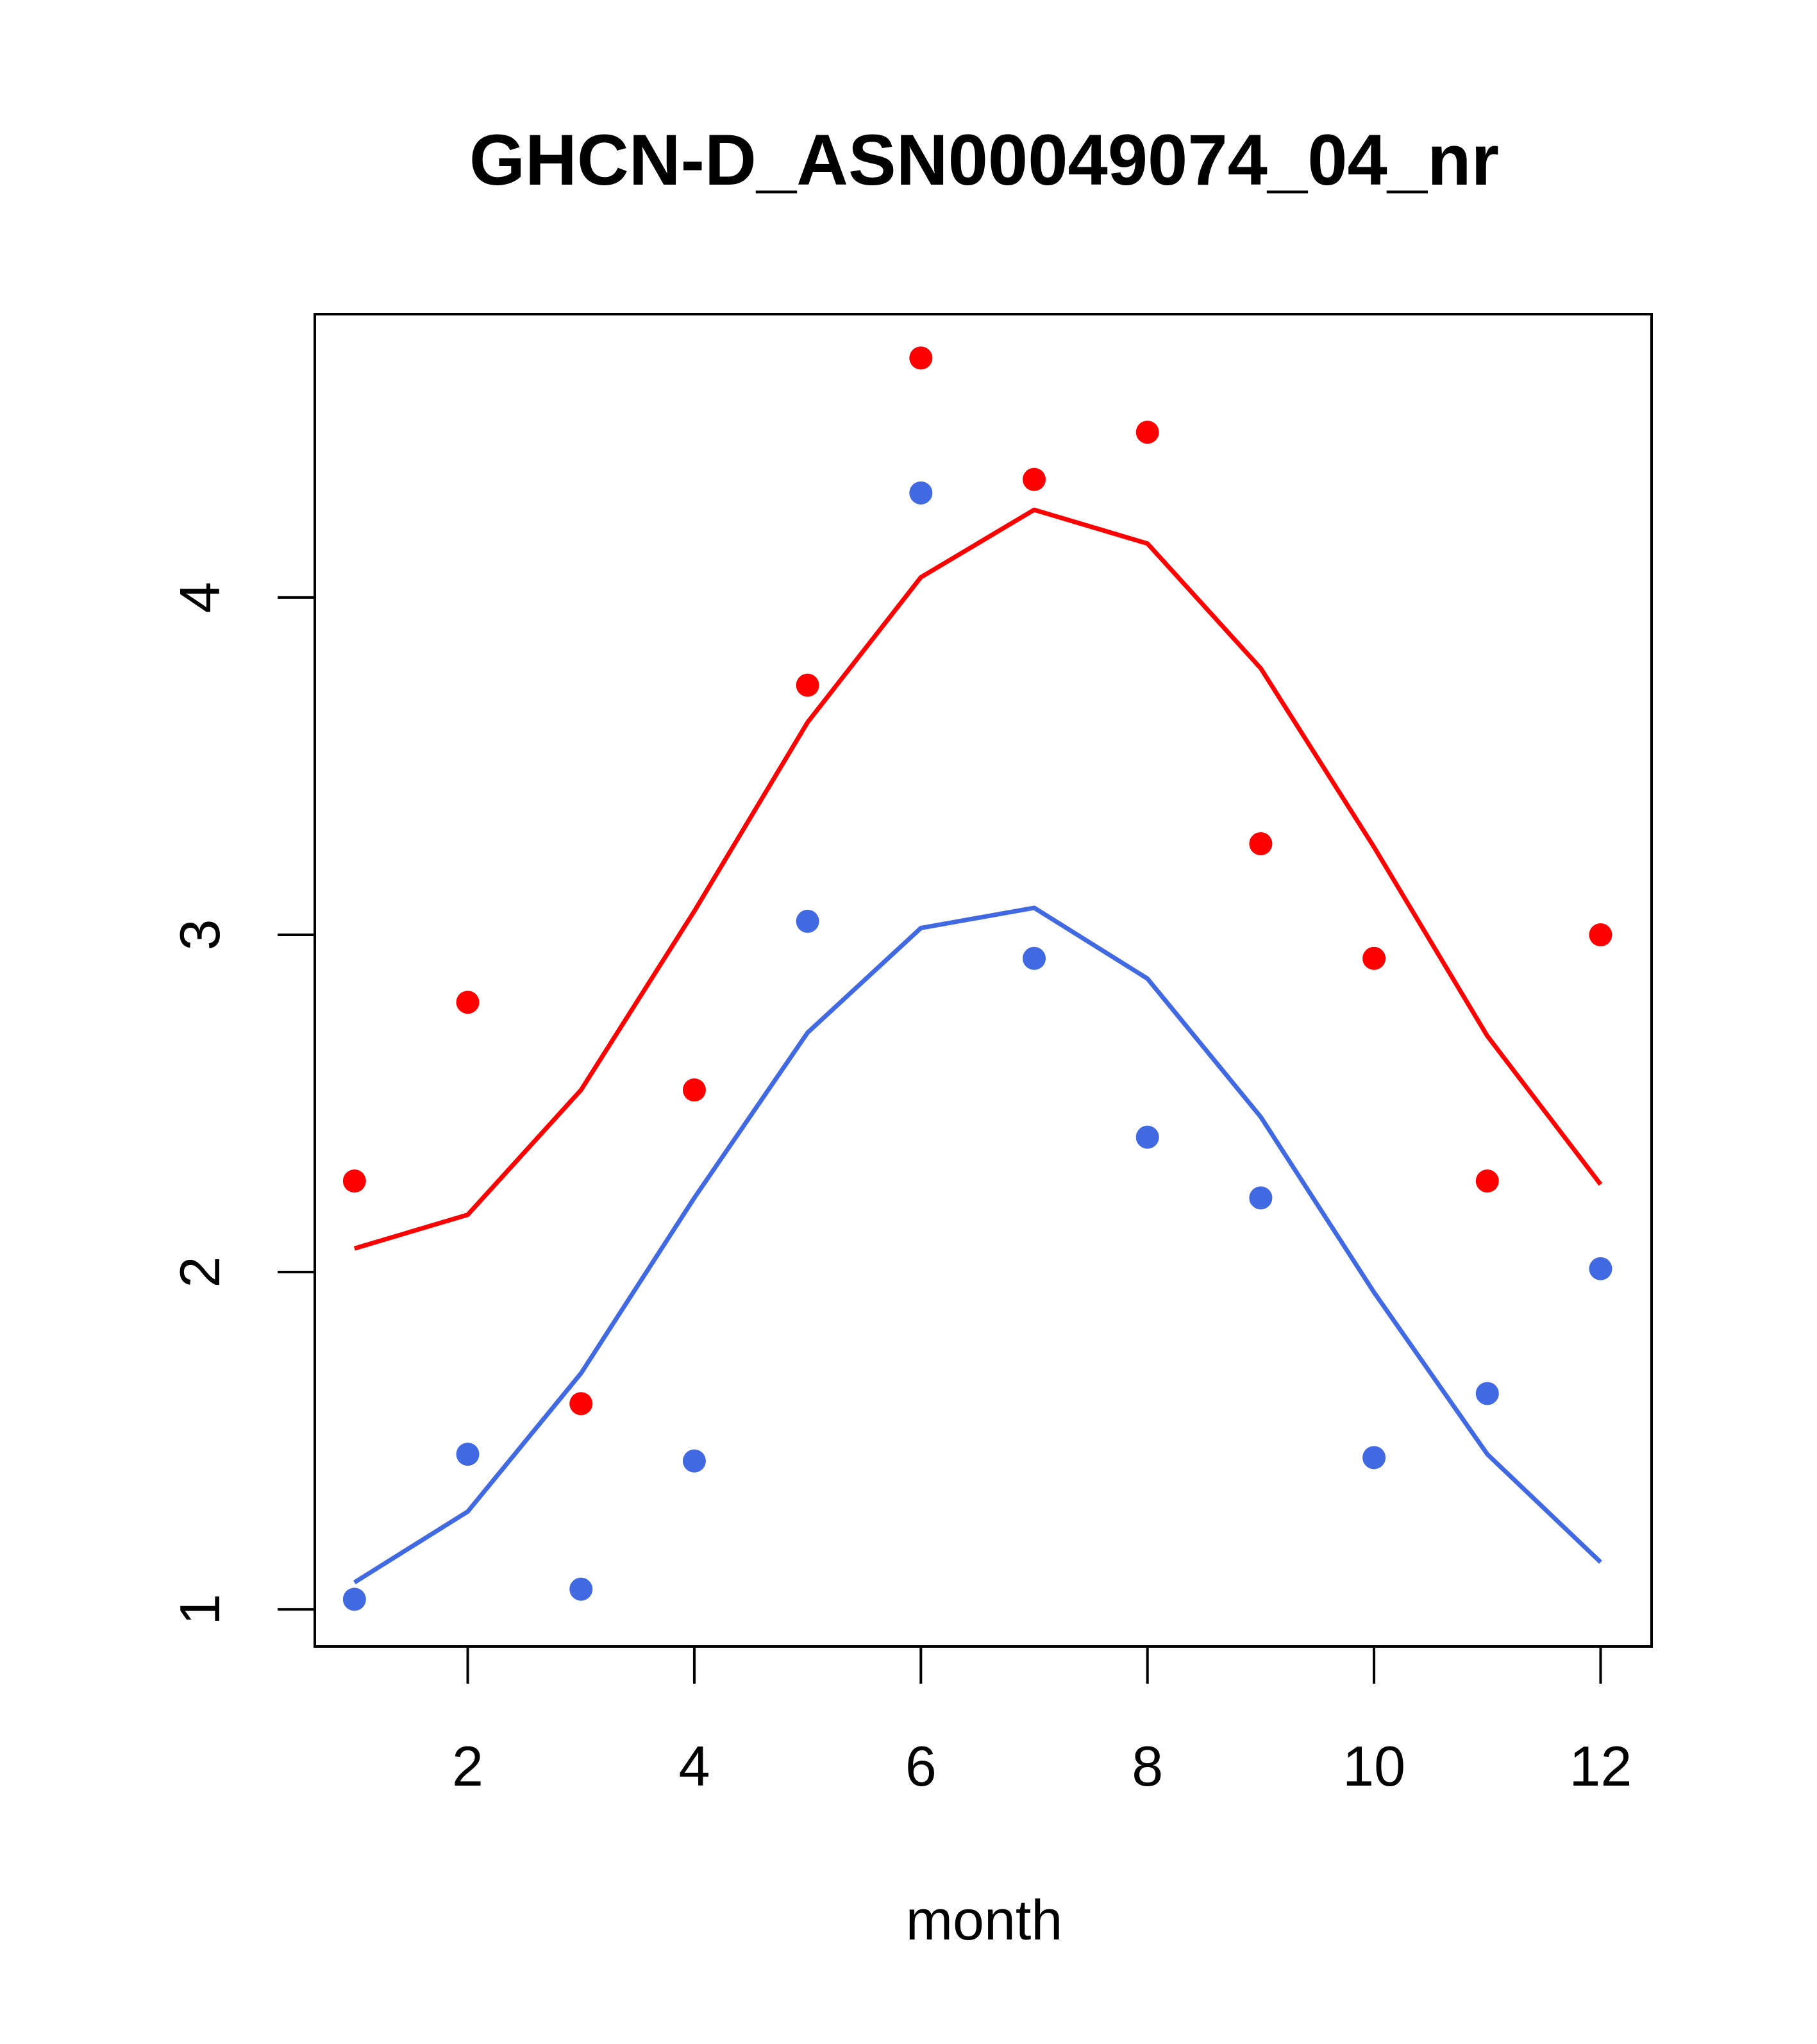 This screenshot has width=1817, height=2044. I want to click on x-tick-label: 2, so click(467, 1766).